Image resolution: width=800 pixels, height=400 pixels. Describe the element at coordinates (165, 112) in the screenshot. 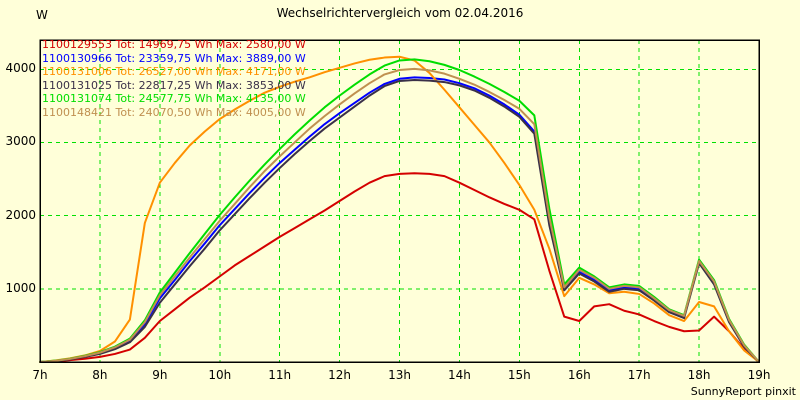

I see `legend-entry-total: Tot: 24070,50 Wh` at that location.